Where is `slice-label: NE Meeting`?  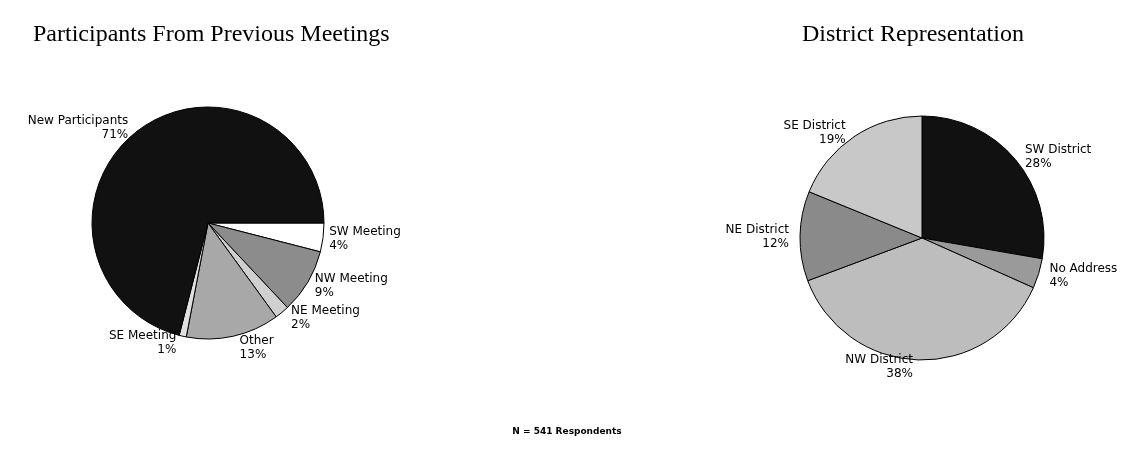
slice-label: NE Meeting is located at coordinates (325, 310).